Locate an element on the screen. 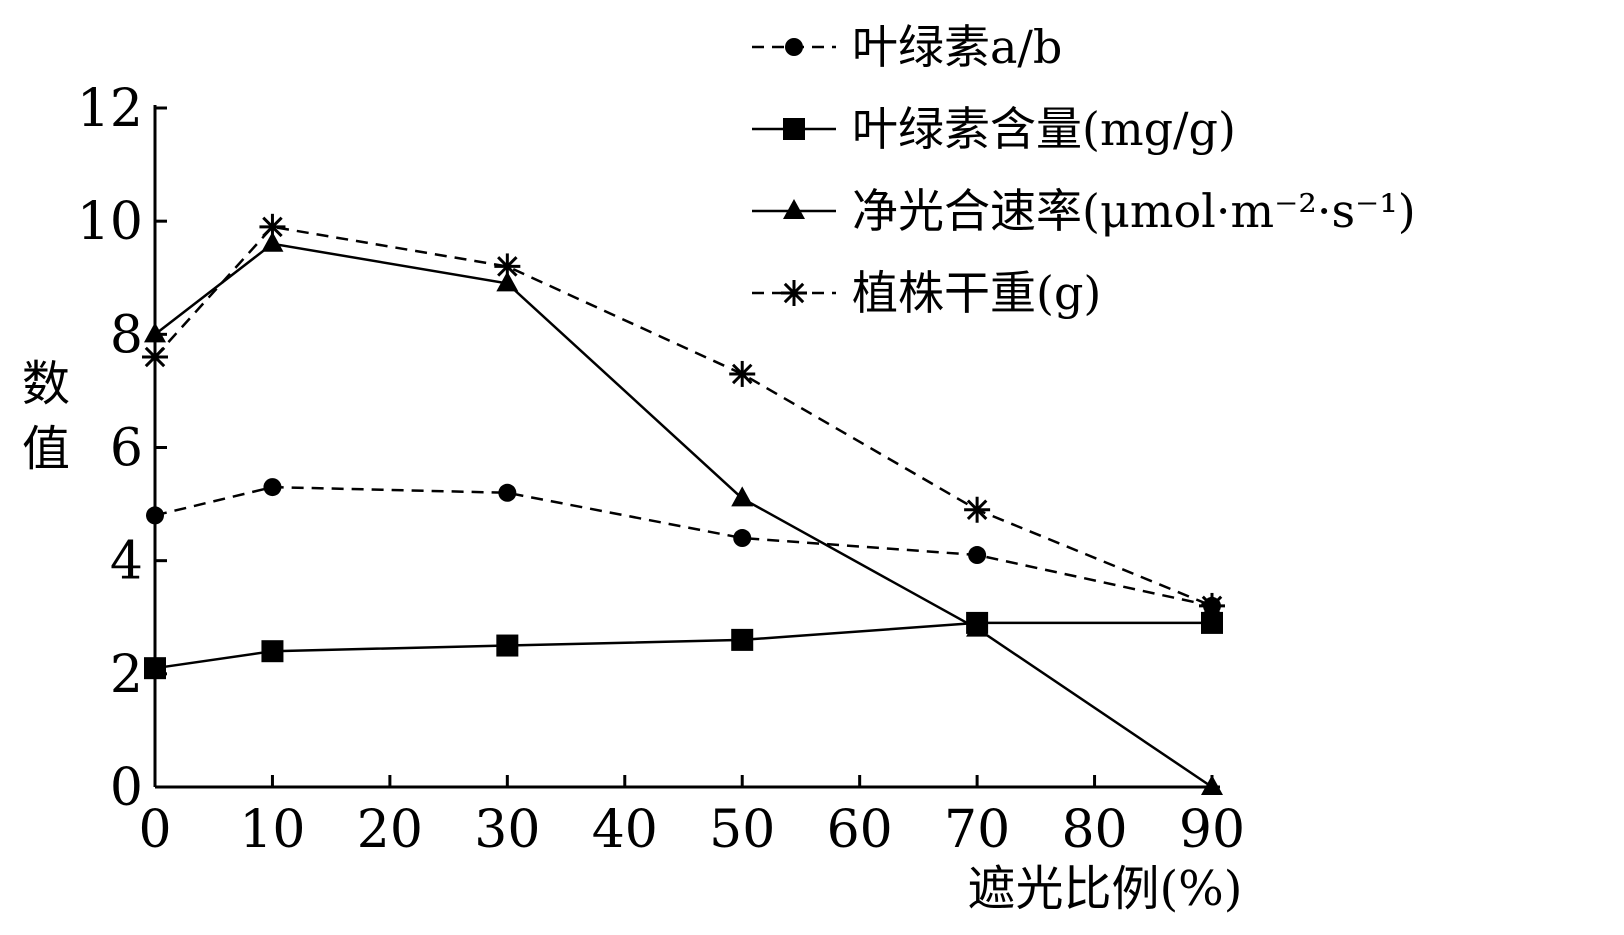 This screenshot has height=935, width=1624. legend-item-dry-weight: 植株干重(g) is located at coordinates (926, 293).